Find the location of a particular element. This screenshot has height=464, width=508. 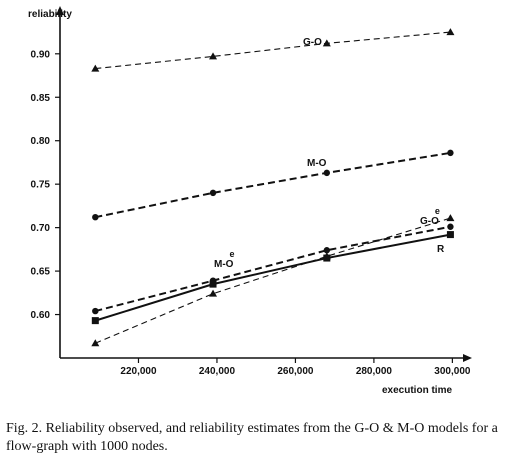

x-tick-label: 300,000 is located at coordinates (452, 371).